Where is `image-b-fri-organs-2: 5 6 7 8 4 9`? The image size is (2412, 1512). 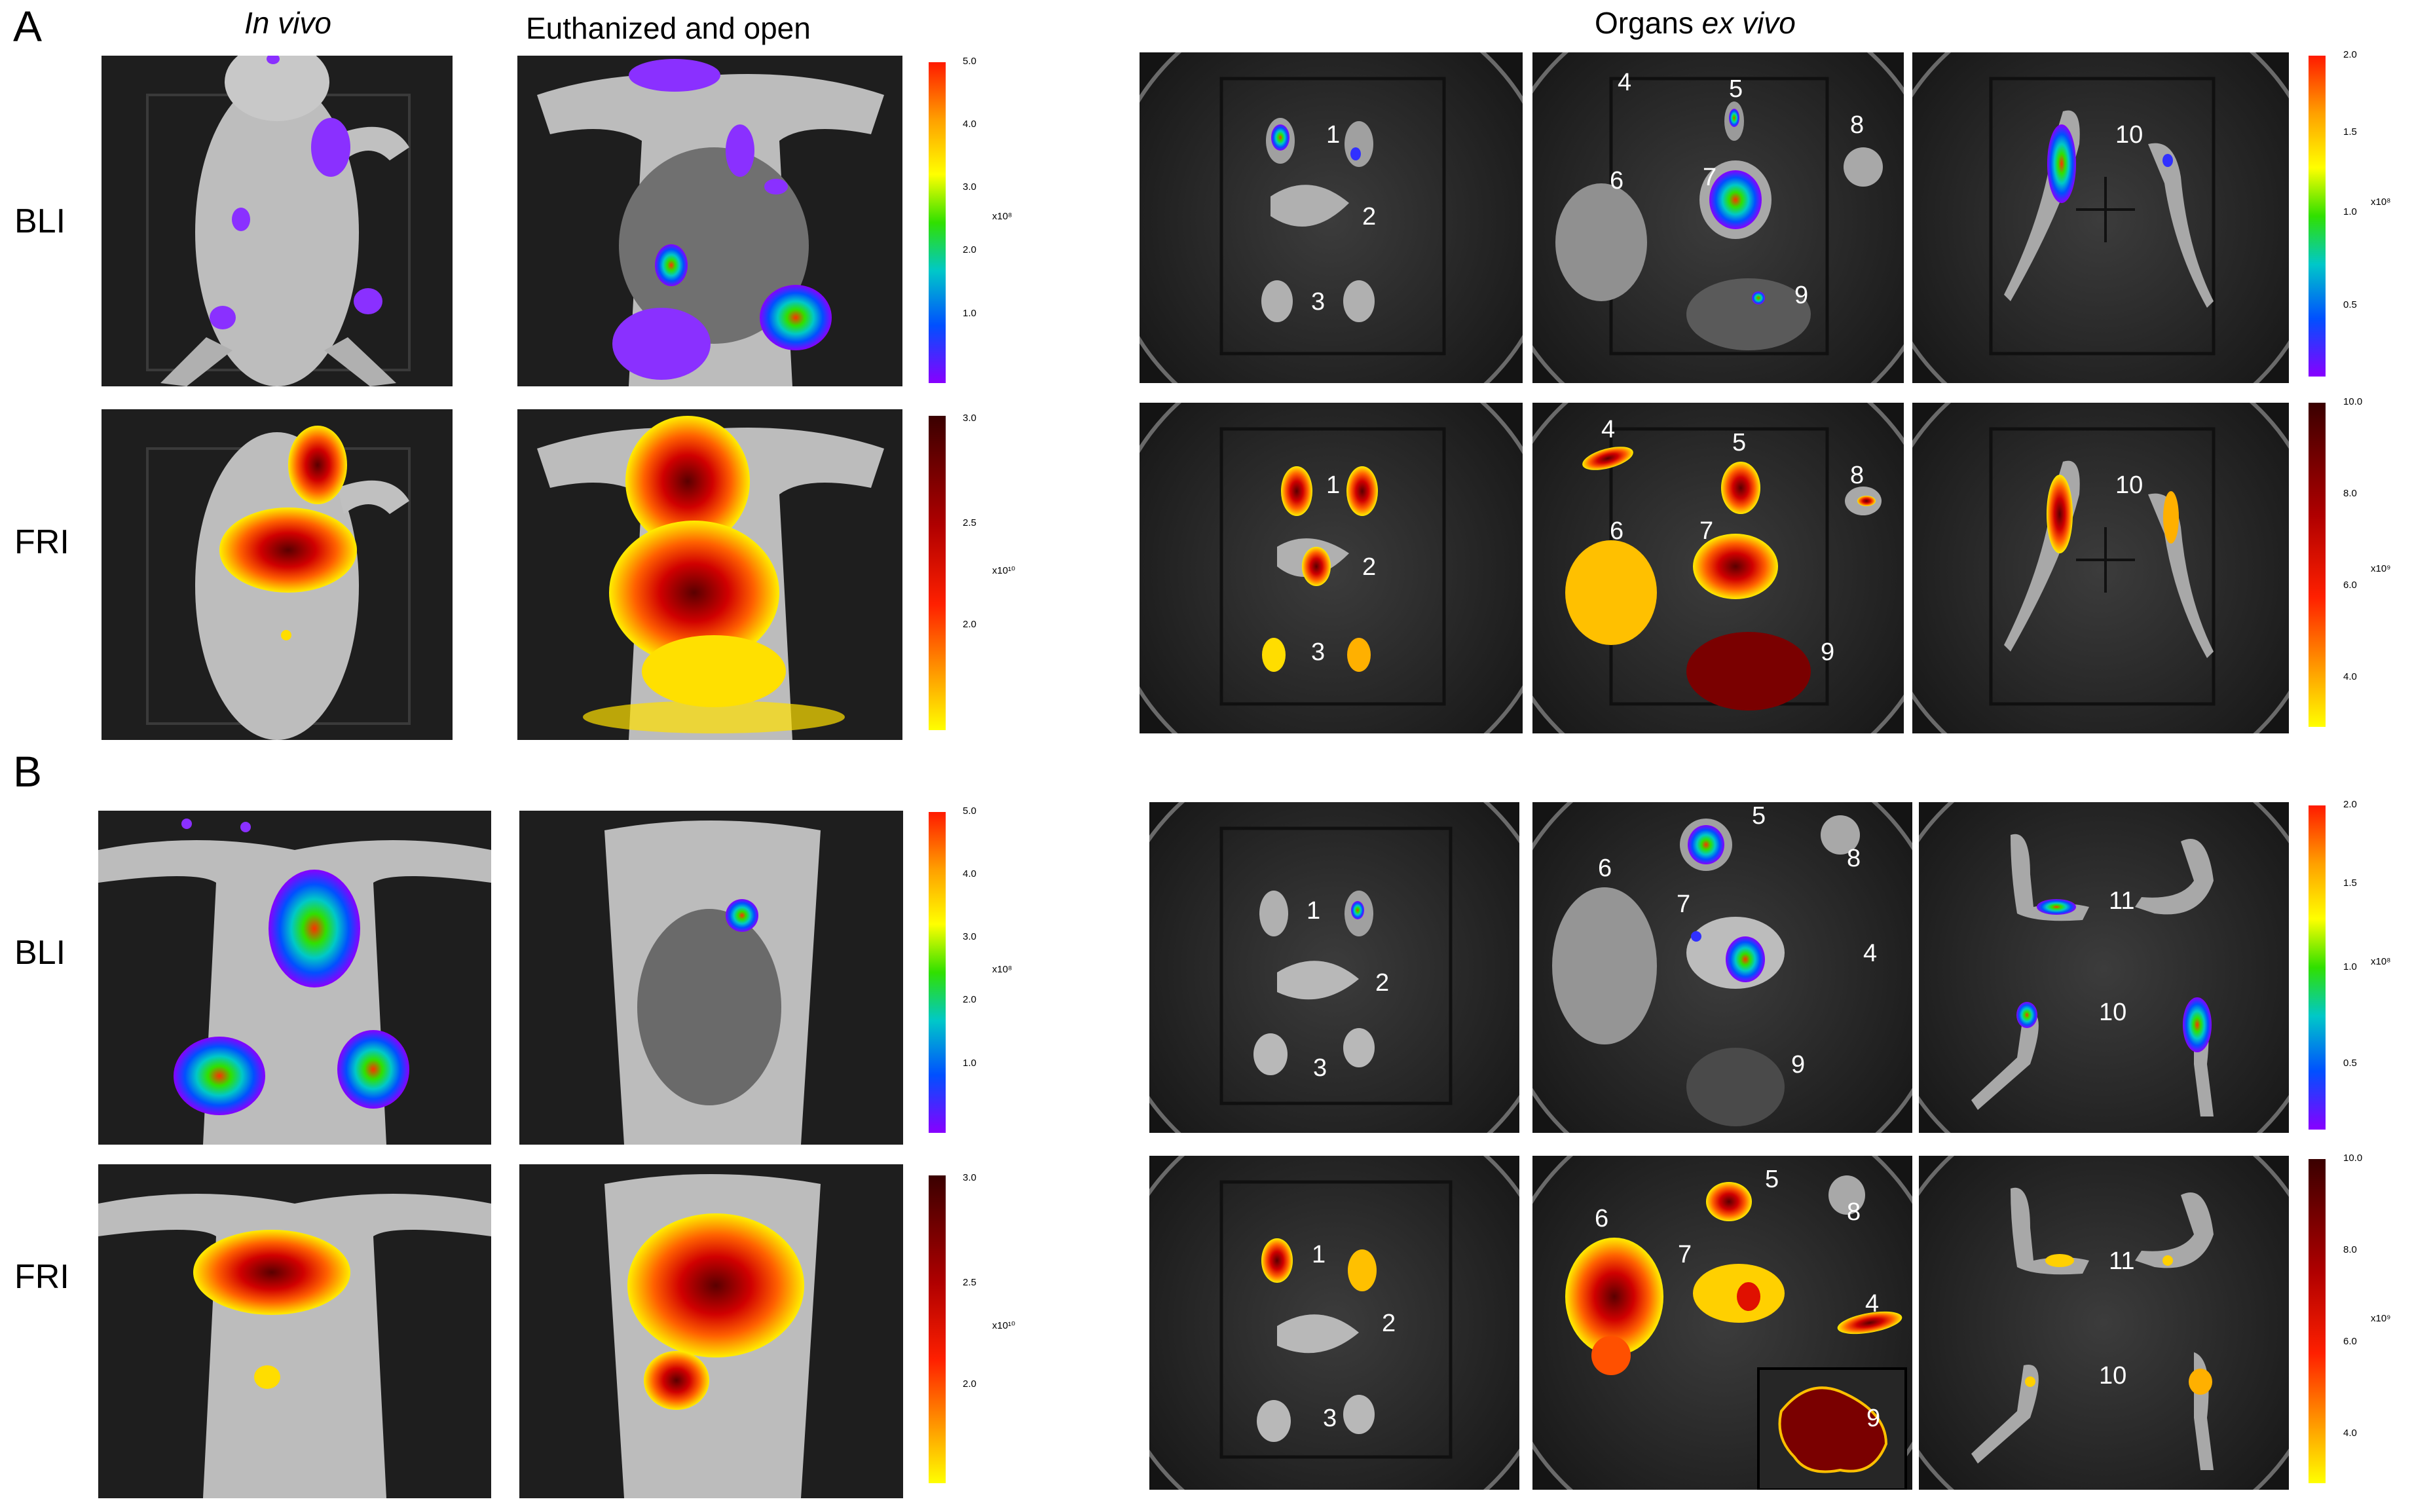
image-b-fri-organs-2: 5 6 7 8 4 9 is located at coordinates (1722, 1323).